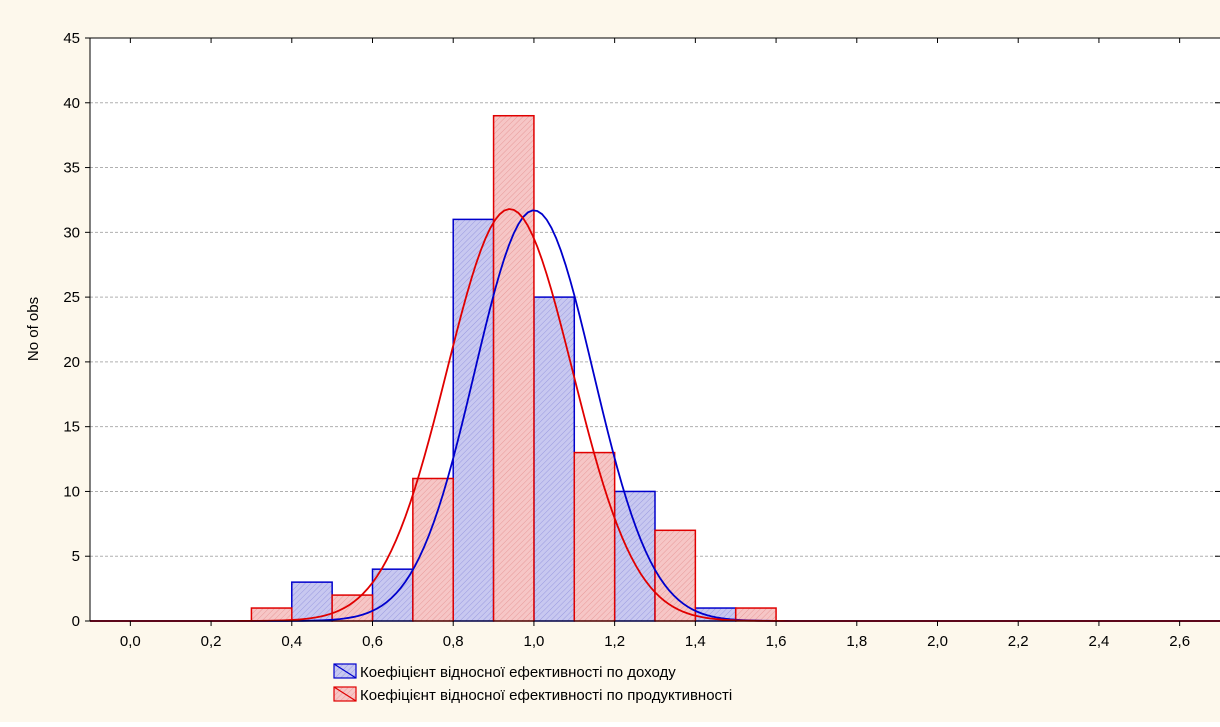  I want to click on y-tick-label: 10, so click(71, 491).